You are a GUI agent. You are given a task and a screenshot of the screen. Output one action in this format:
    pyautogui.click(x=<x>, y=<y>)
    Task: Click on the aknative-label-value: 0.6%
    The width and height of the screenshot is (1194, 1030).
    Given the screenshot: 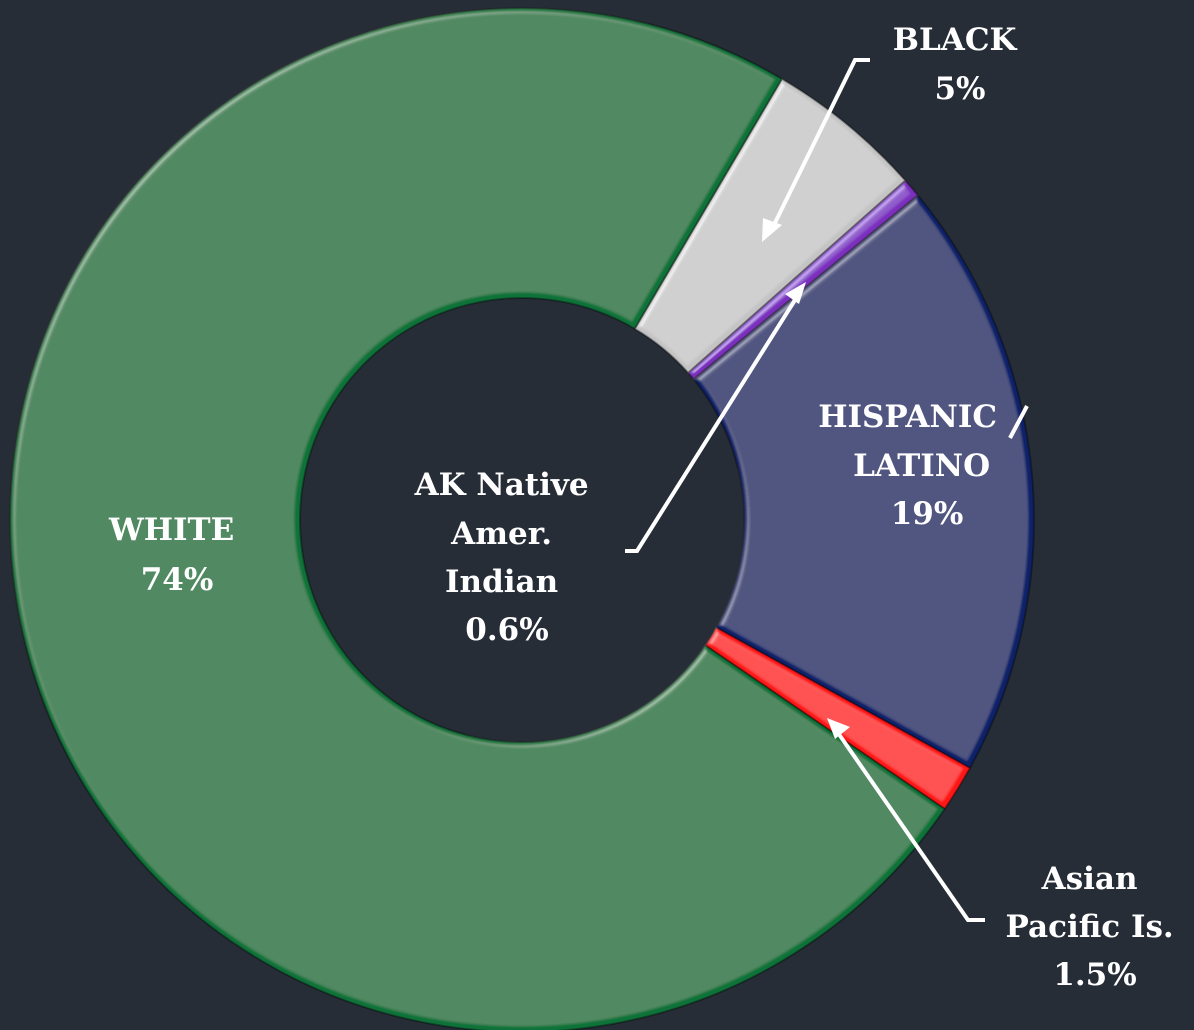 What is the action you would take?
    pyautogui.click(x=506, y=630)
    